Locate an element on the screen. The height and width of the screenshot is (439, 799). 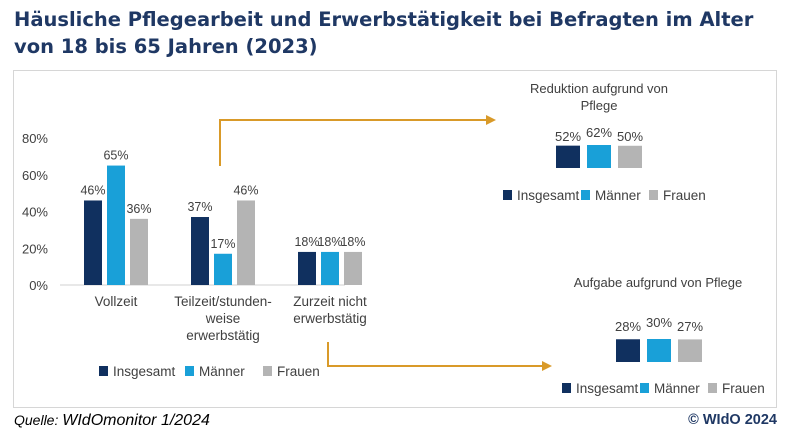
y-tick-label: 40% is located at coordinates (35, 212).